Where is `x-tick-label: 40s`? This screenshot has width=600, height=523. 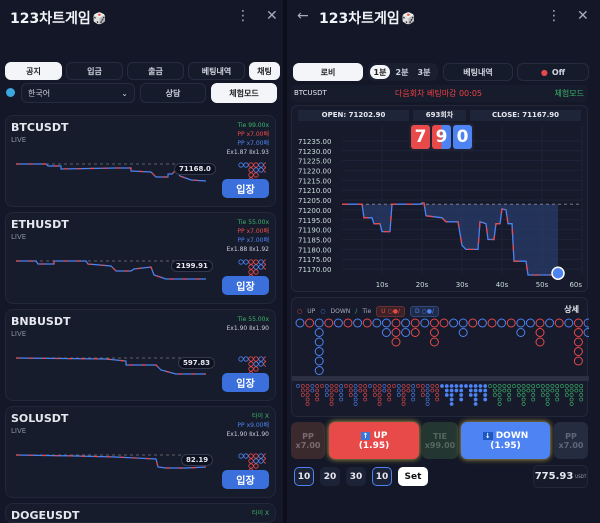
x-tick-label: 40s is located at coordinates (502, 285).